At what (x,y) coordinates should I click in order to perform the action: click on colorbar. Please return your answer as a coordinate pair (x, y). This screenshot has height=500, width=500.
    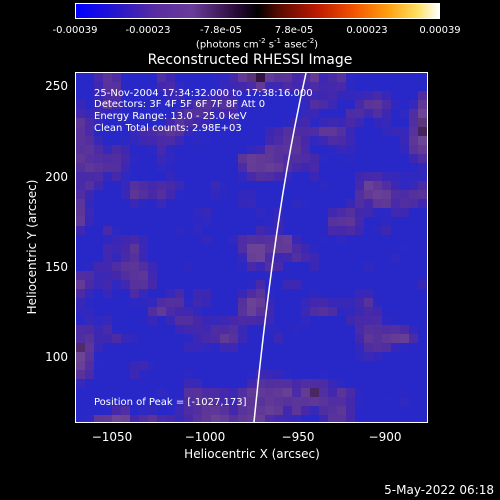
    Looking at the image, I should click on (257, 11).